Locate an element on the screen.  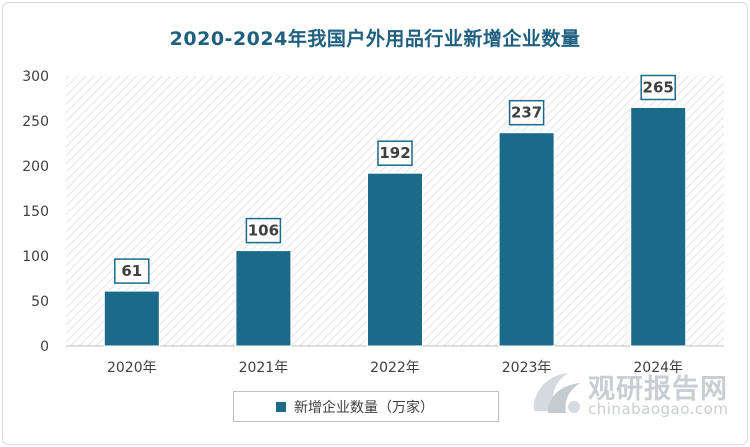
y-axis: 0 50 100 150 200 250 300 is located at coordinates (35, 212).